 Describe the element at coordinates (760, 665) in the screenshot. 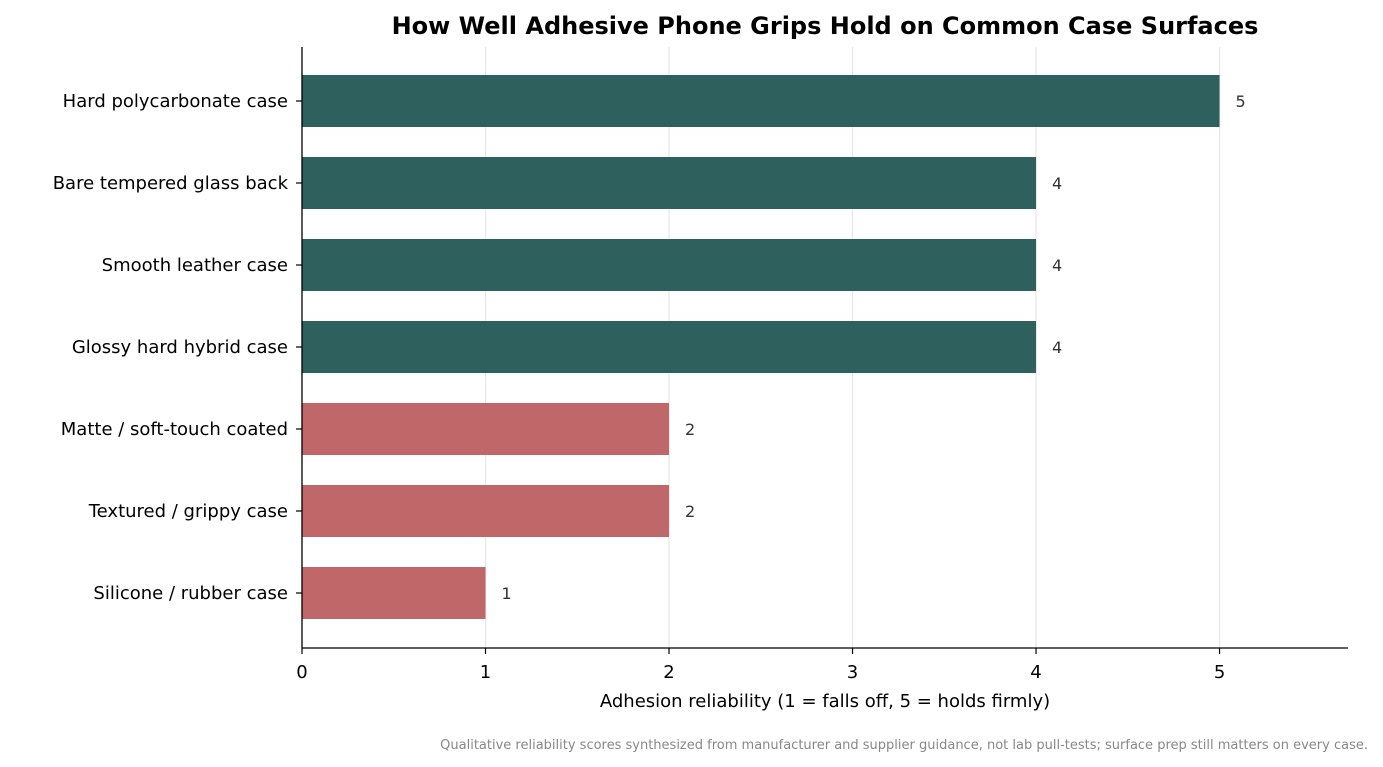

I see `x-tick-labels: 0 1 2 3 4 5` at that location.